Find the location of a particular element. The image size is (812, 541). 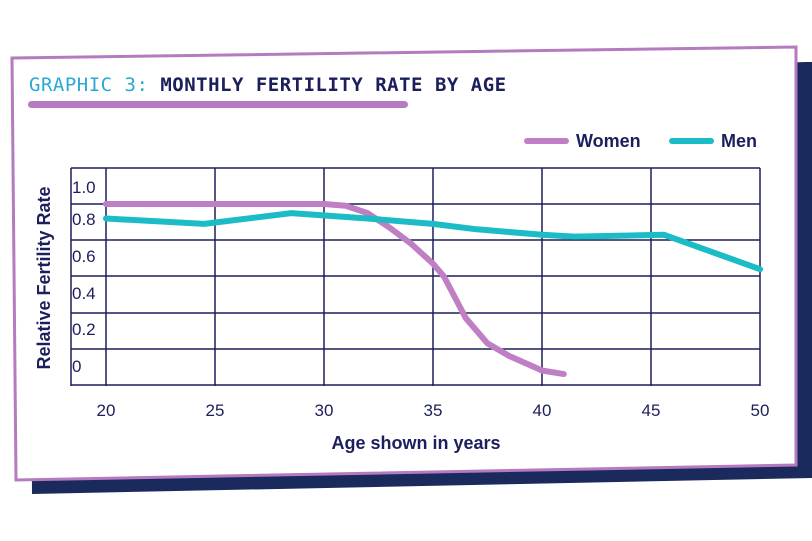

y-tick-label: 1.0 is located at coordinates (84, 187).